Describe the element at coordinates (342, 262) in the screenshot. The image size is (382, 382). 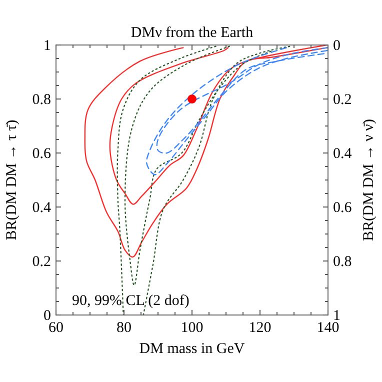
I see `y2-tick-label: 0.8` at that location.